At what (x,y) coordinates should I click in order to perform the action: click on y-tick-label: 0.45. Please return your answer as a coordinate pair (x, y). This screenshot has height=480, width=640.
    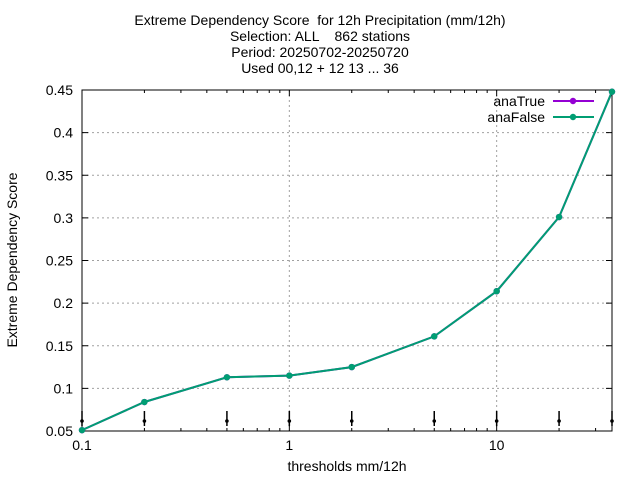
    Looking at the image, I should click on (59, 90).